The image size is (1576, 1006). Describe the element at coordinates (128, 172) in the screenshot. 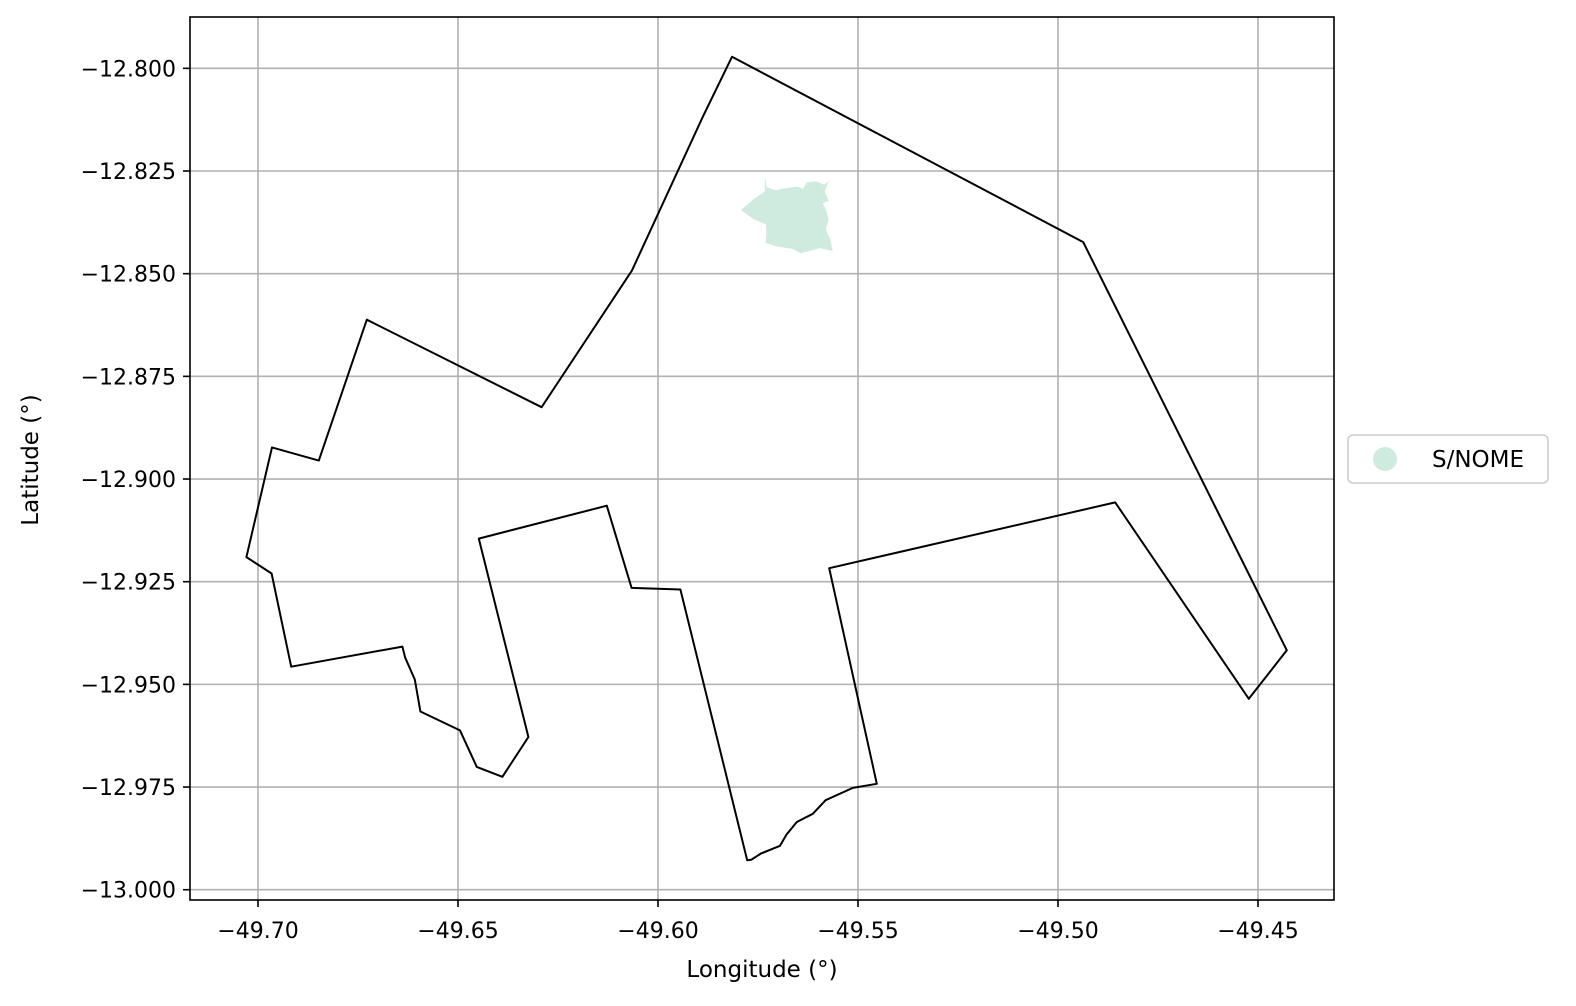

I see `y-tick-label: −12.825` at that location.